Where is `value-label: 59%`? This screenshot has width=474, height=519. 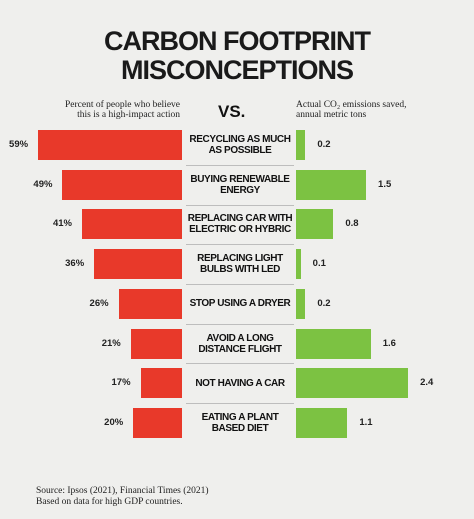 value-label: 59% is located at coordinates (19, 144).